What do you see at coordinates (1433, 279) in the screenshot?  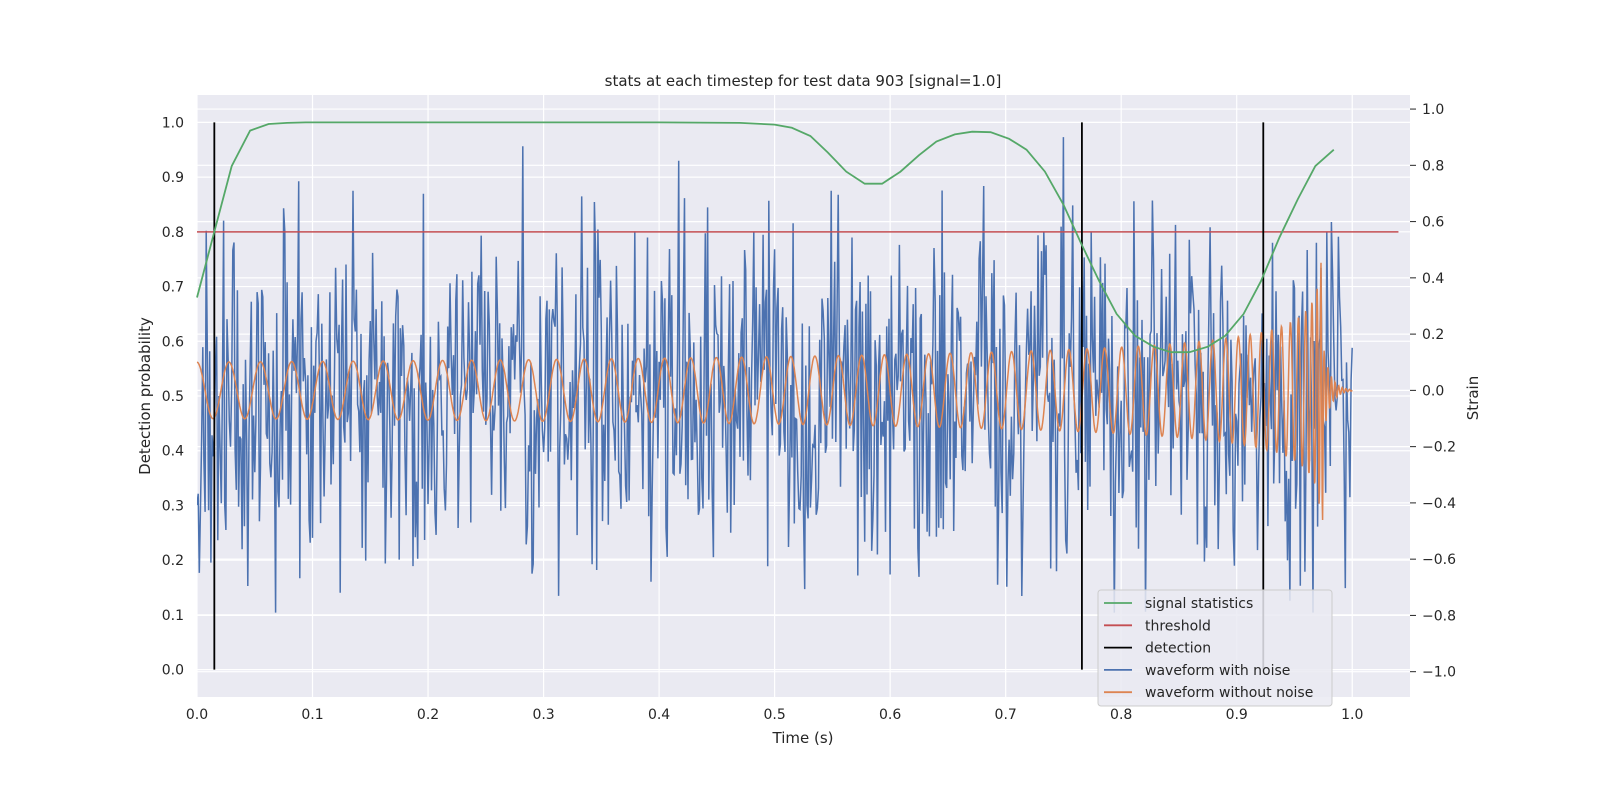 I see `y2-tick-label: 0.4` at bounding box center [1433, 279].